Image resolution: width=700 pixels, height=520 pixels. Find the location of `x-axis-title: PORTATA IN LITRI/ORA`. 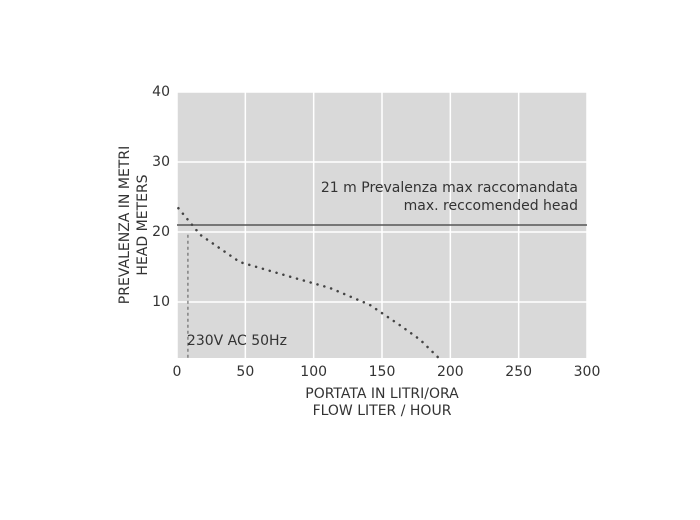

x-axis-title: PORTATA IN LITRI/ORA is located at coordinates (382, 394).